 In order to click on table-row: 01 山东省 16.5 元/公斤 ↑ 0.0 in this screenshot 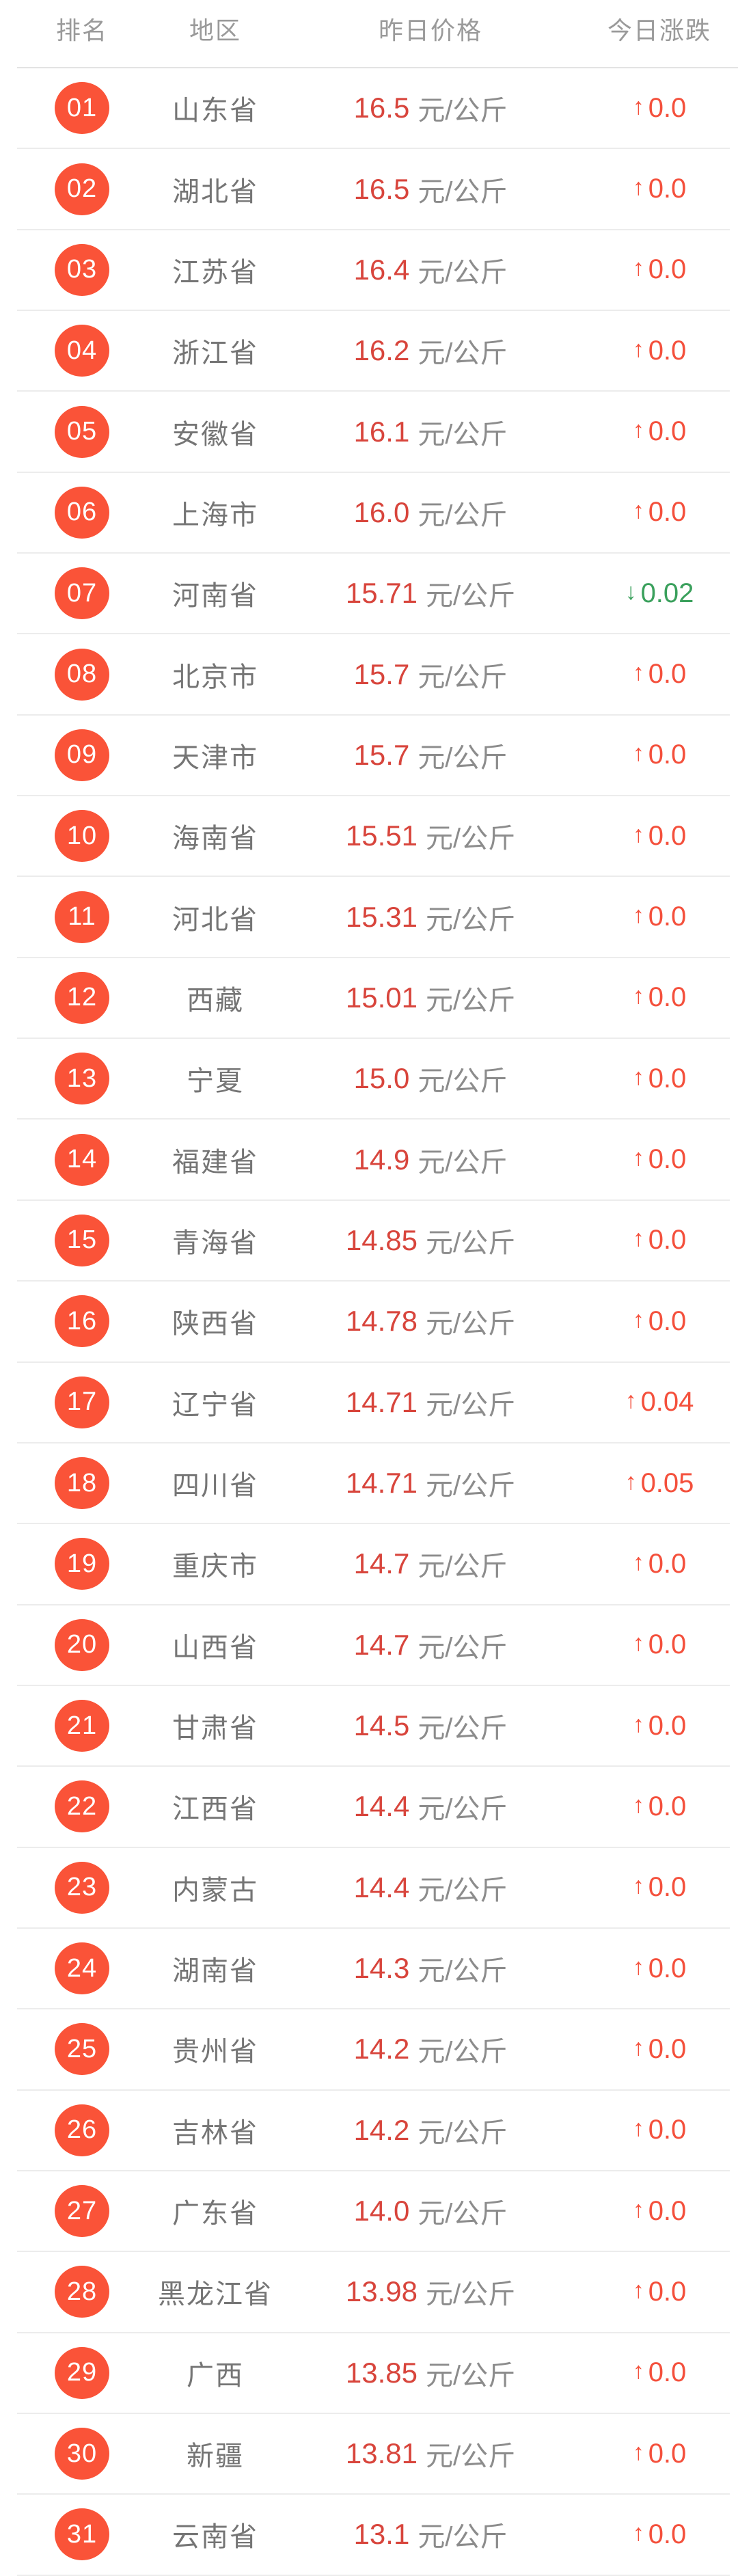, I will do `click(374, 109)`.